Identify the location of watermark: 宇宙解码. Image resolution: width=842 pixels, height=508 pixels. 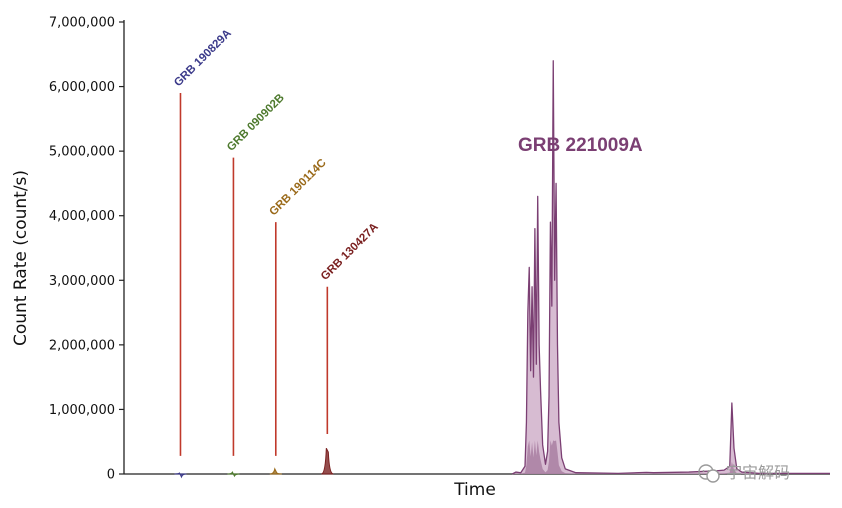
(744, 473).